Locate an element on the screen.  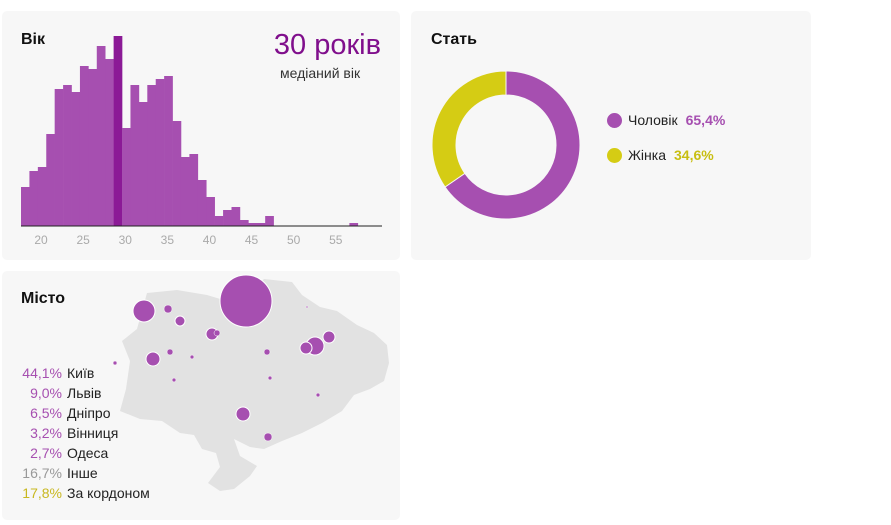
city-row: 17,8% За кордоном is located at coordinates (85, 493).